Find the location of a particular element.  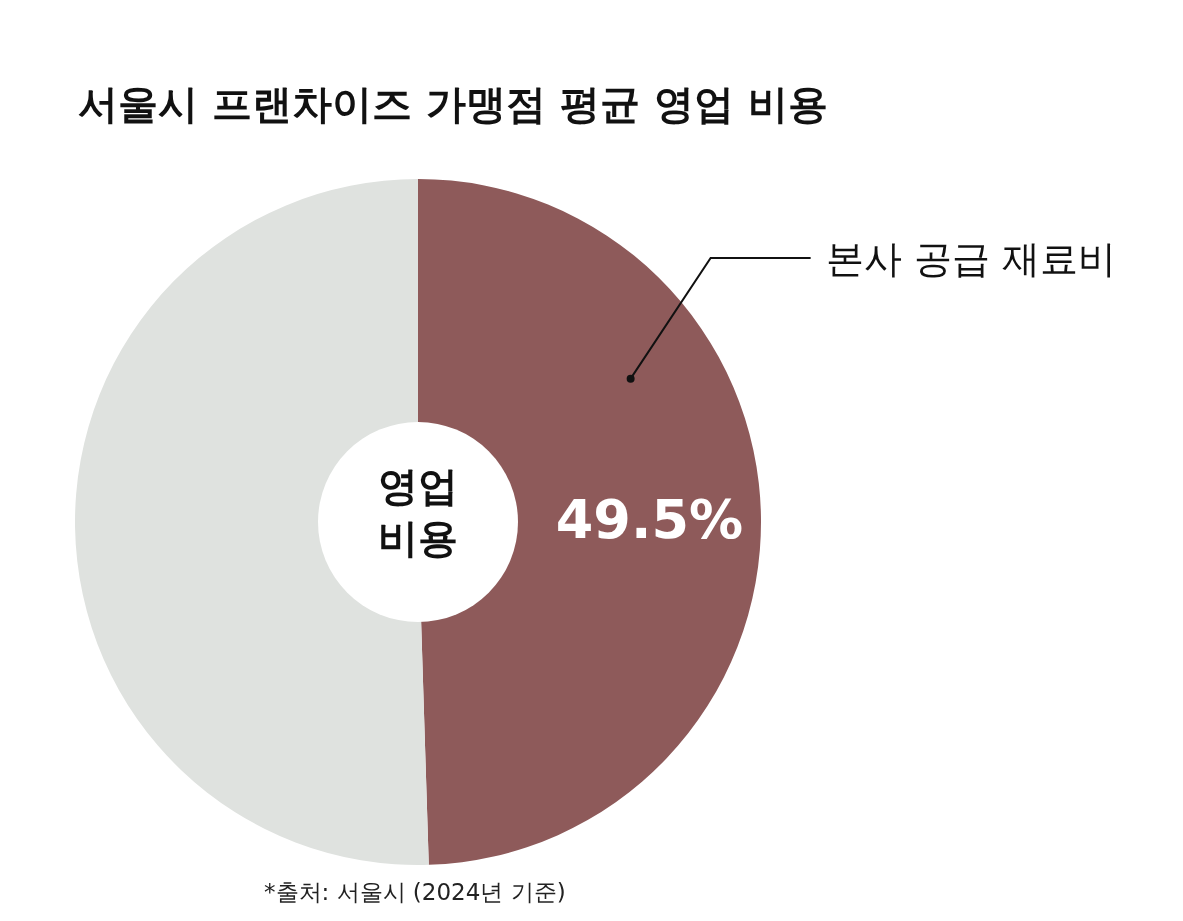

text: *출처: 서울시 (2024년 기준) is located at coordinates (415, 892).